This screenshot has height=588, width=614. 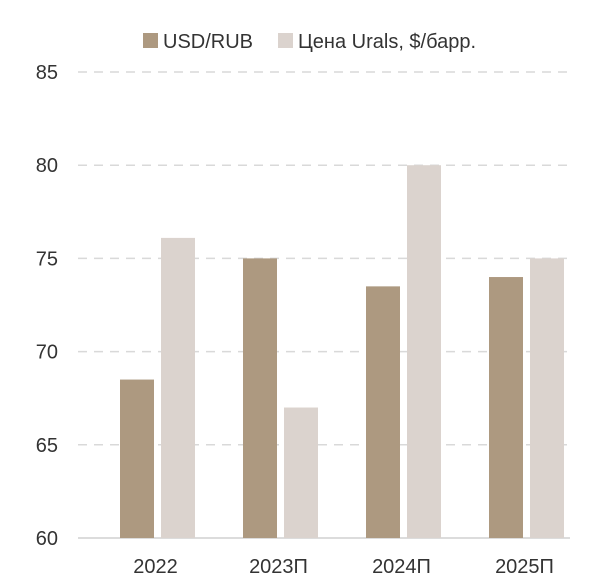 What do you see at coordinates (506, 407) in the screenshot?
I see `bar-2025П-series-1` at bounding box center [506, 407].